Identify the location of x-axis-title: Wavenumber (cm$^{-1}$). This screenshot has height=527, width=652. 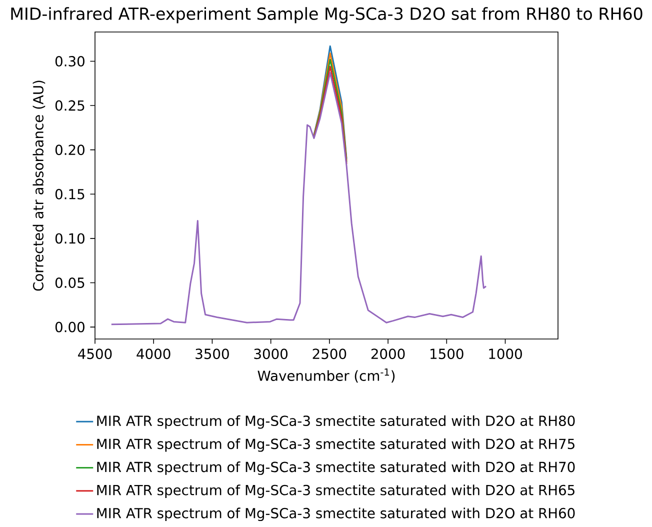
(326, 375).